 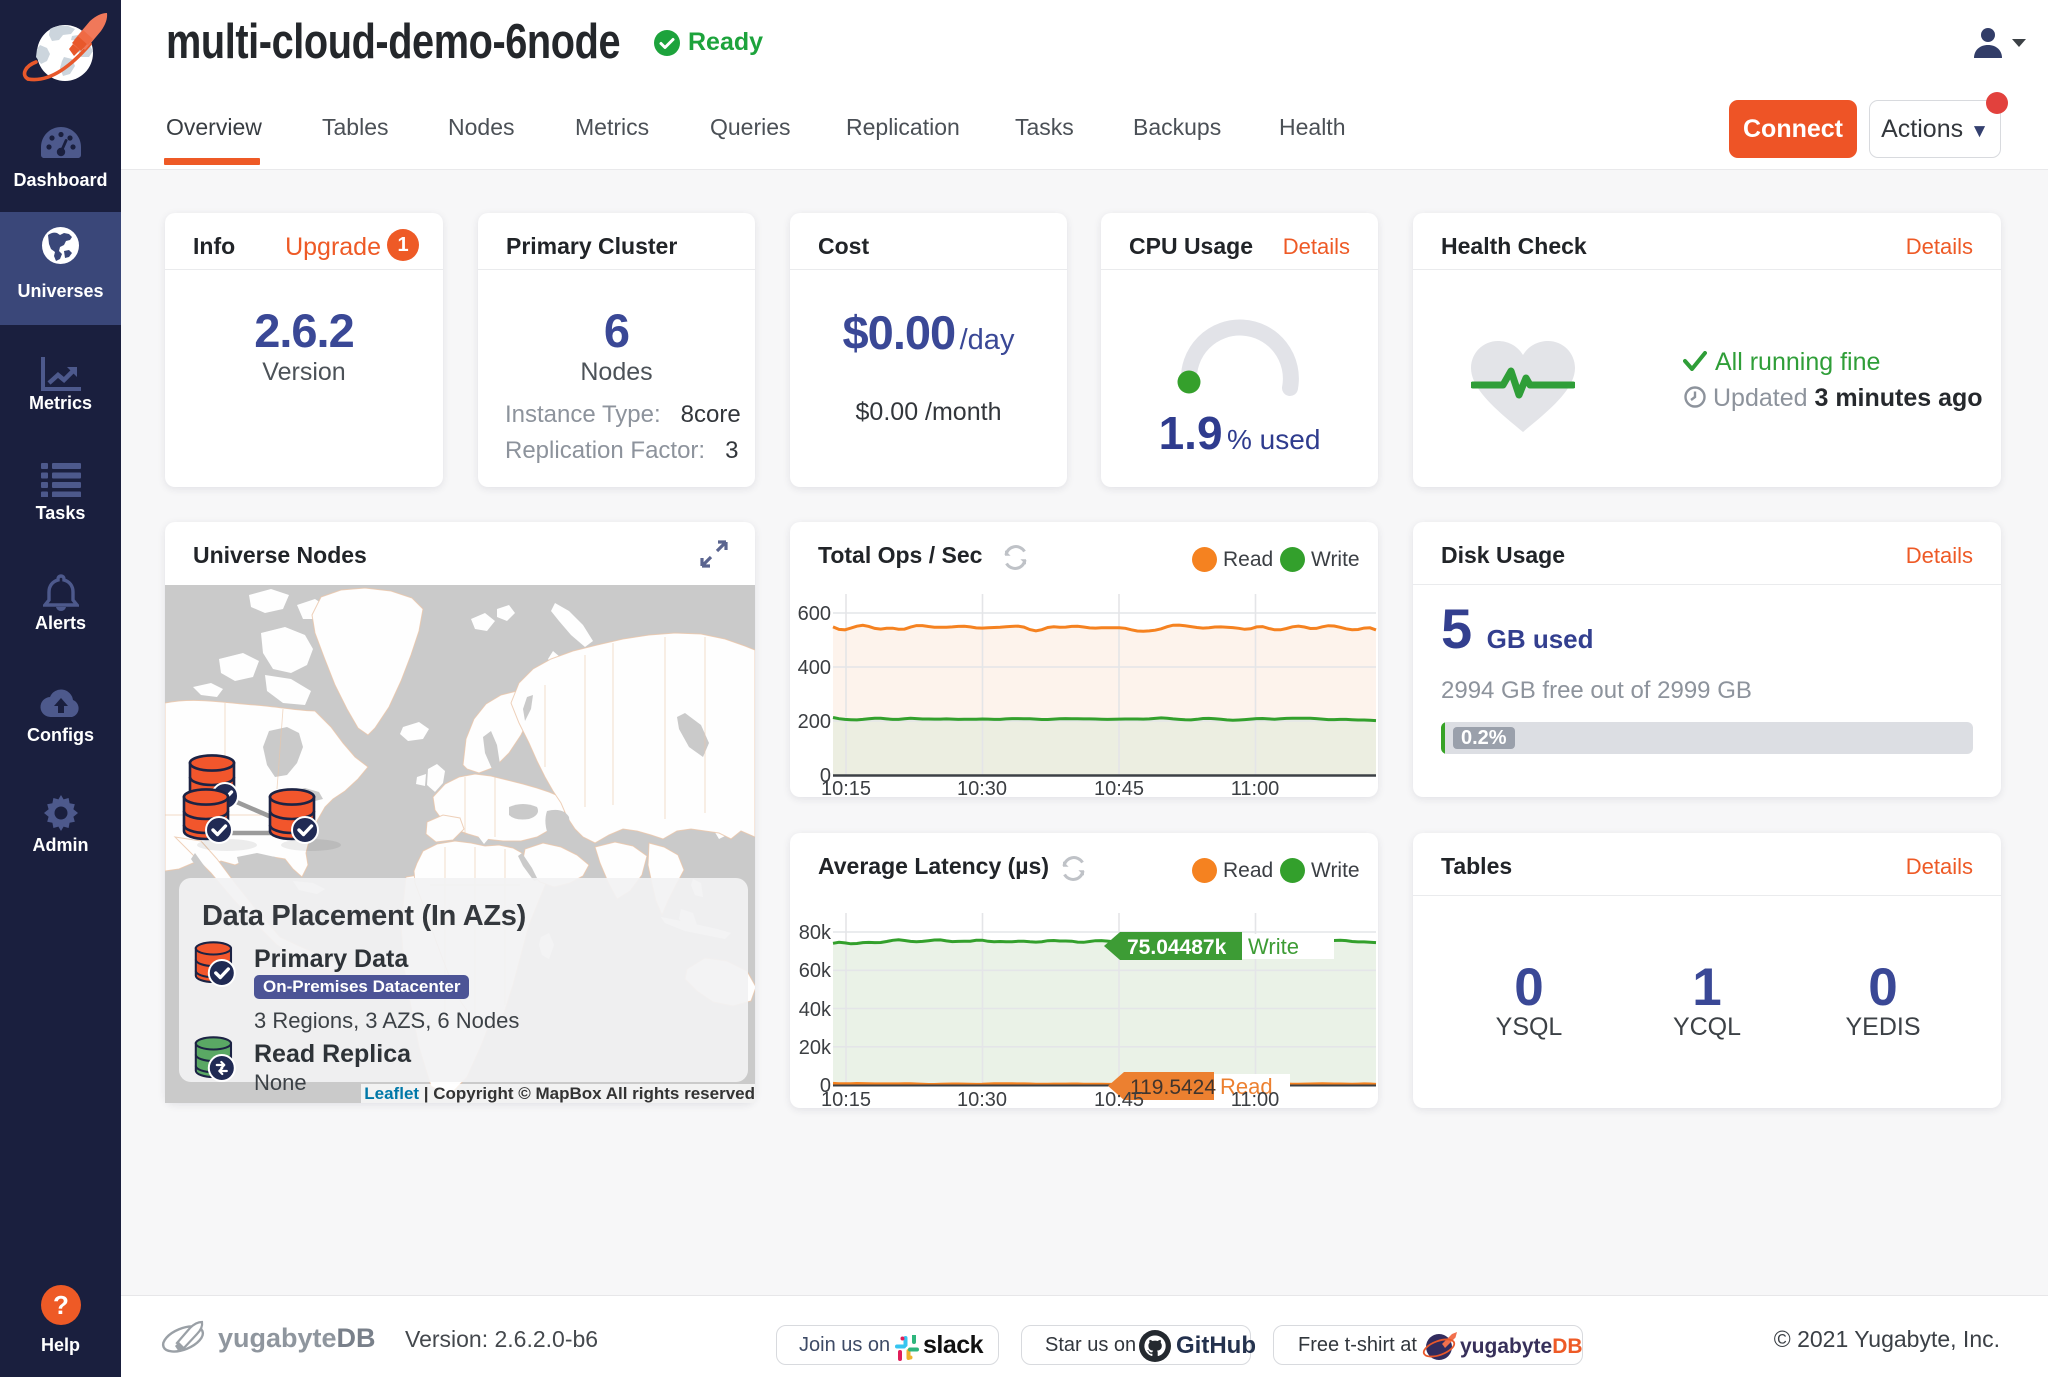 I want to click on svg-text: Write, so click(x=1273, y=946).